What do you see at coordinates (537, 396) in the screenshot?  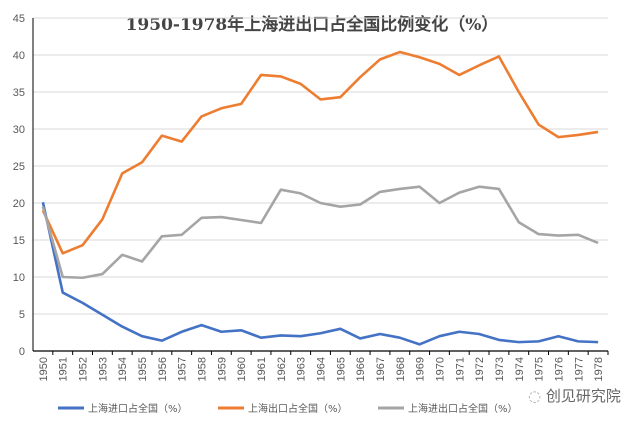 I see `wechat-icon: ◌` at bounding box center [537, 396].